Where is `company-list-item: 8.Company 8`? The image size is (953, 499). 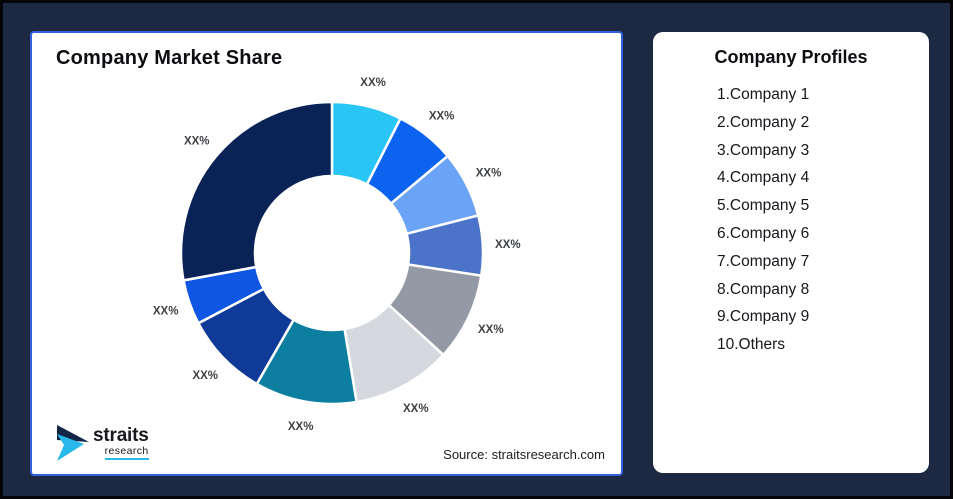
company-list-item: 8.Company 8 is located at coordinates (763, 289).